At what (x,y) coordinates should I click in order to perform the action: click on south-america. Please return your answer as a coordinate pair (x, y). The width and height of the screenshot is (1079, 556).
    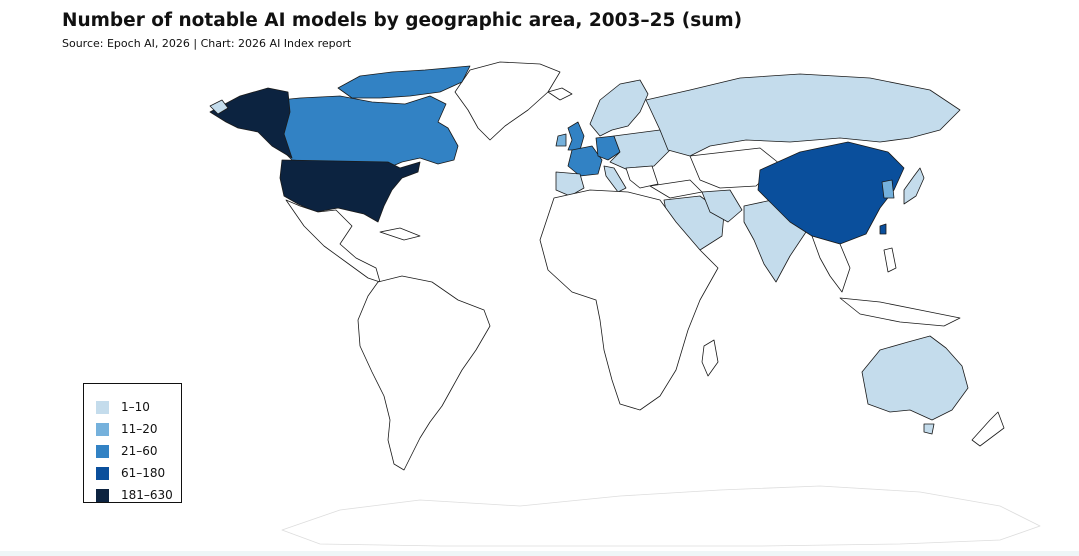
    Looking at the image, I should click on (424, 373).